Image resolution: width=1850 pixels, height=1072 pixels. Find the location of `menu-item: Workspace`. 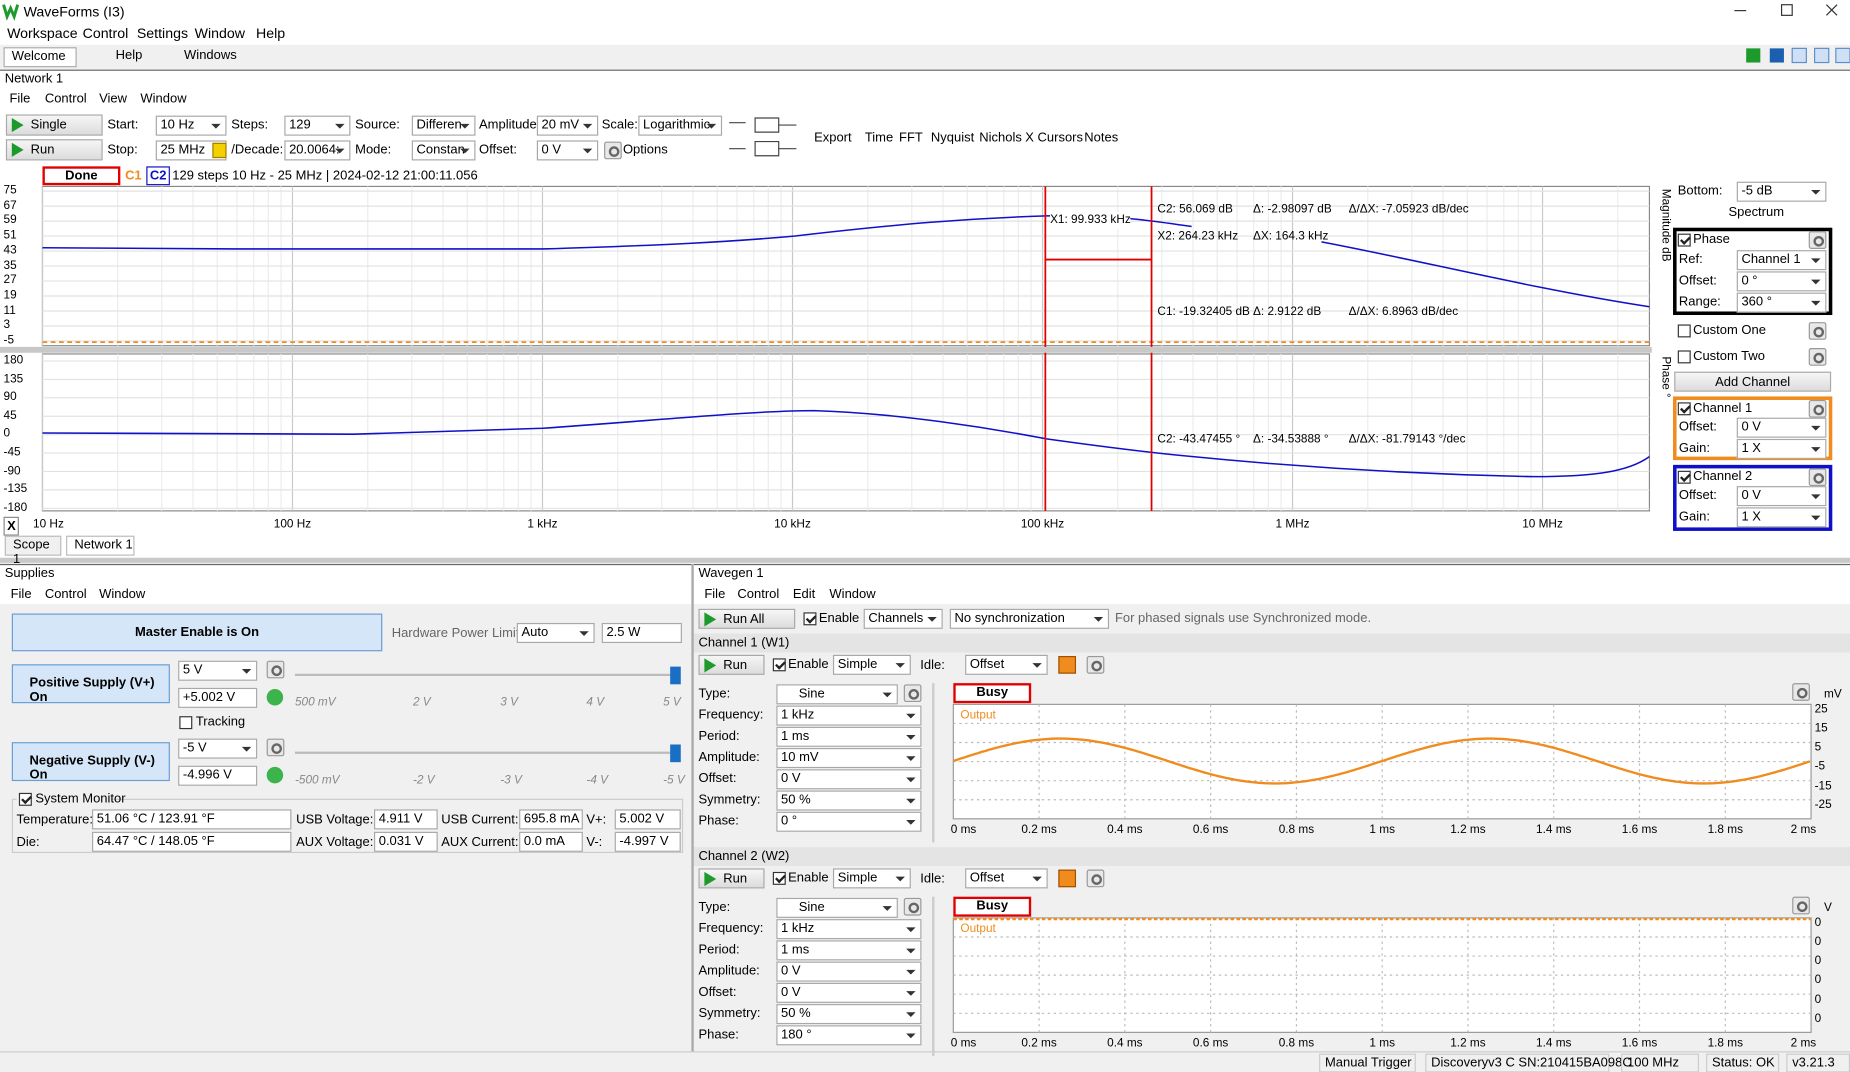

menu-item: Workspace is located at coordinates (42, 33).